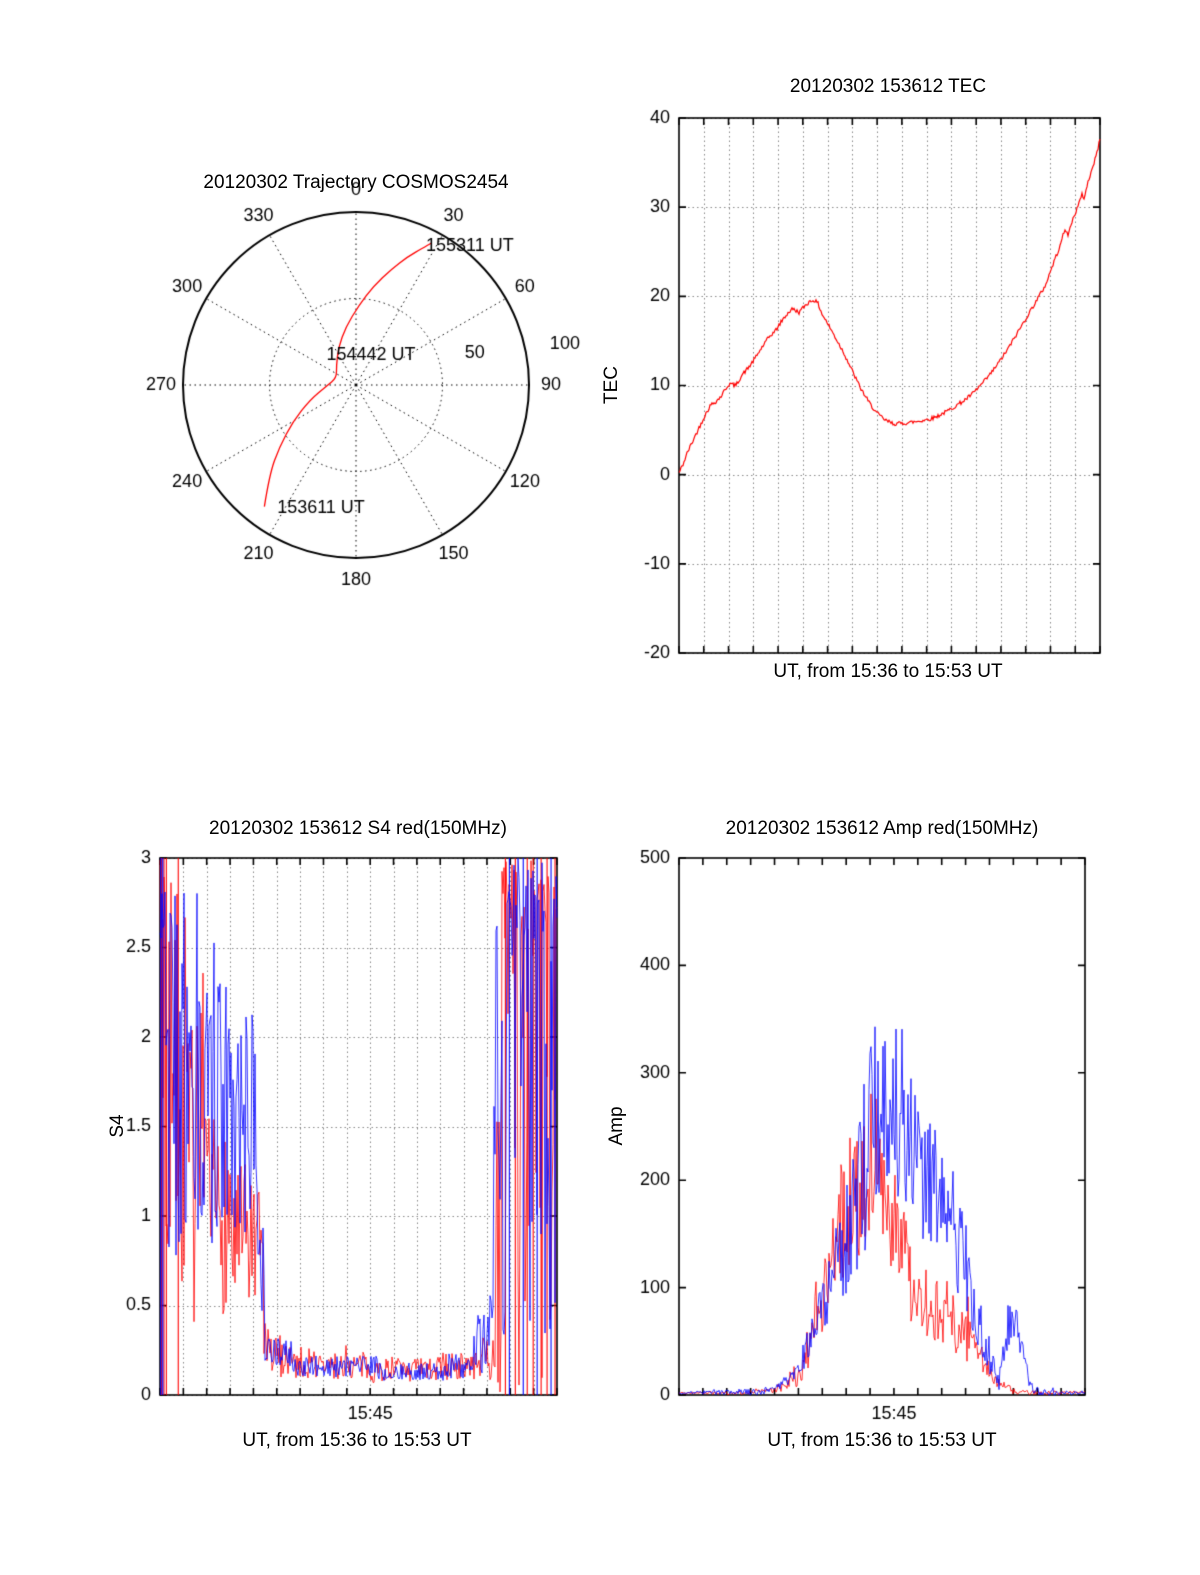  What do you see at coordinates (882, 828) in the screenshot?
I see `amp-plot-title: 20120302 153612 Amp red(150MHz)` at bounding box center [882, 828].